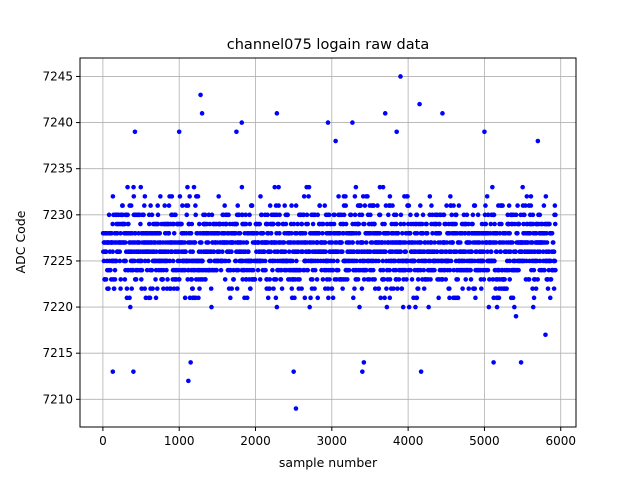 Image resolution: width=640 pixels, height=480 pixels. What do you see at coordinates (57, 123) in the screenshot?
I see `y-tick-label: 7240` at bounding box center [57, 123].